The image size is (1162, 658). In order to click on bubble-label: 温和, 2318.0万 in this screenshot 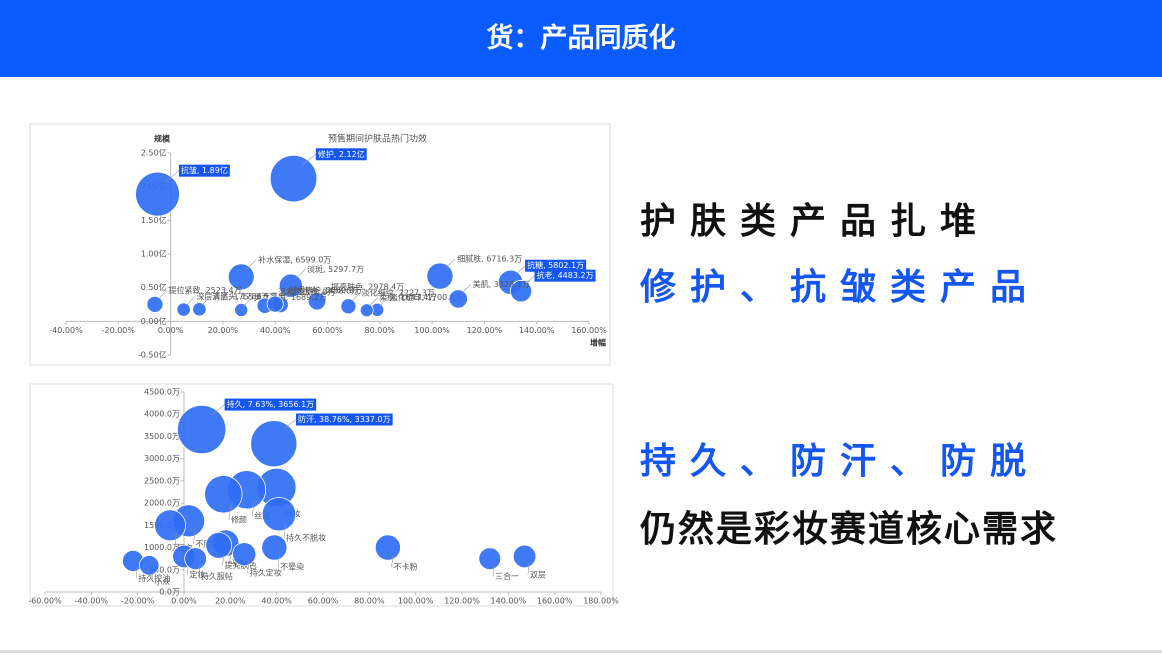, I will do `click(306, 292)`.